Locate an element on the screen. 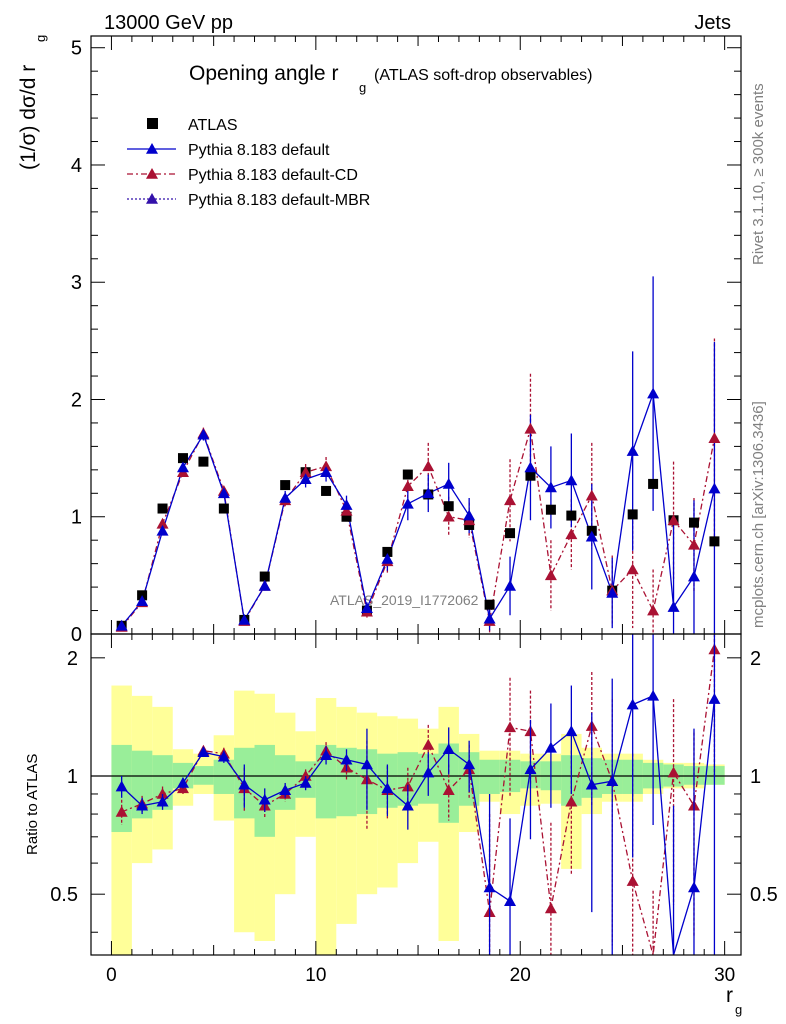  y-axis-label: (1/σ) dσ/d r g is located at coordinates (32, 102).